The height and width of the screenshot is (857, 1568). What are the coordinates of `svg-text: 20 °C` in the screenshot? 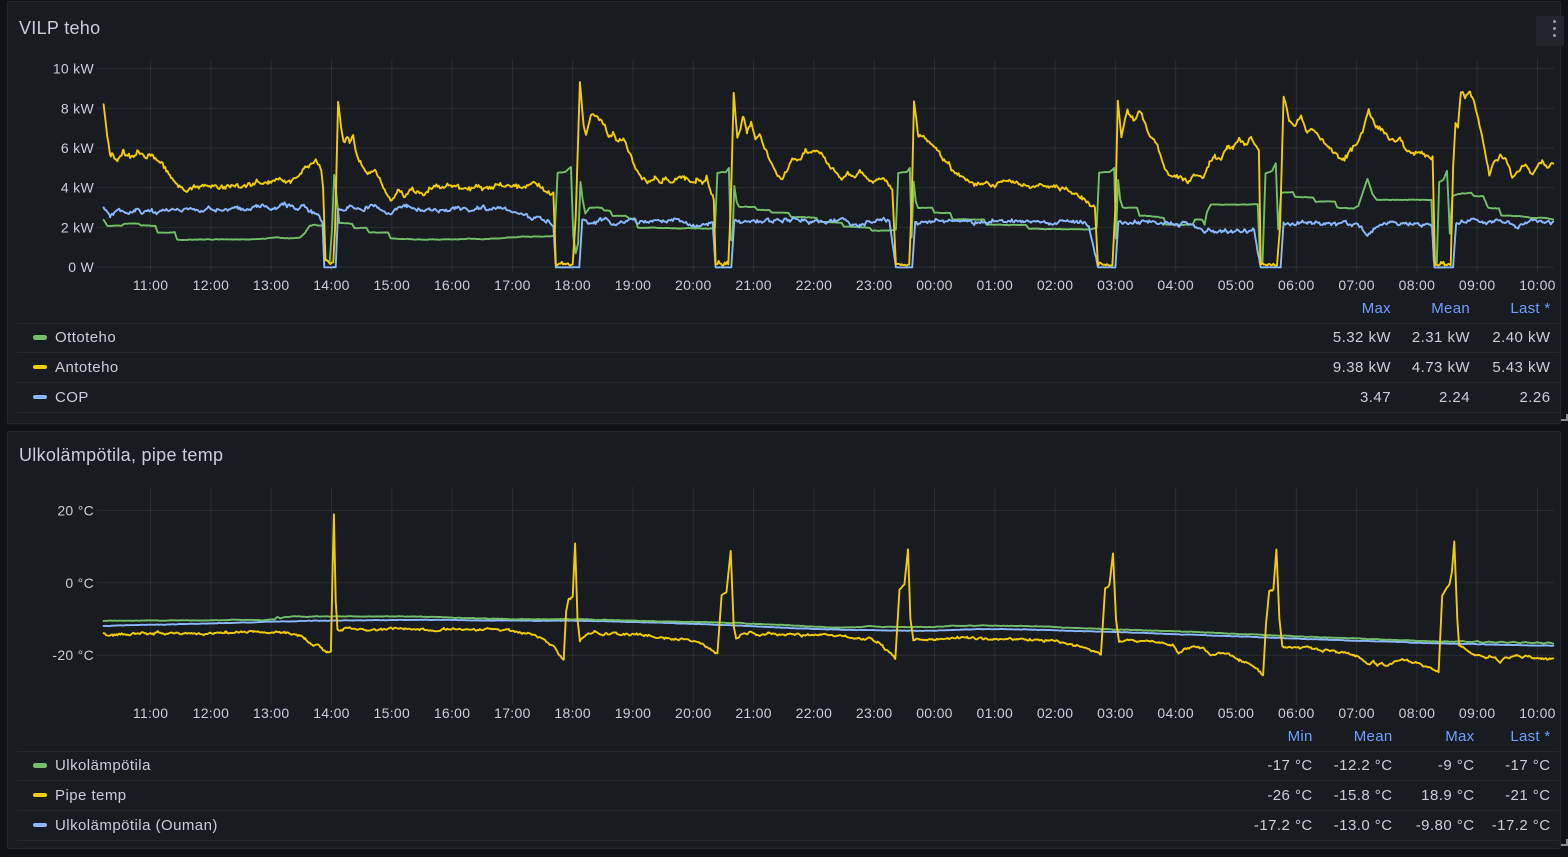 It's located at (75, 510).